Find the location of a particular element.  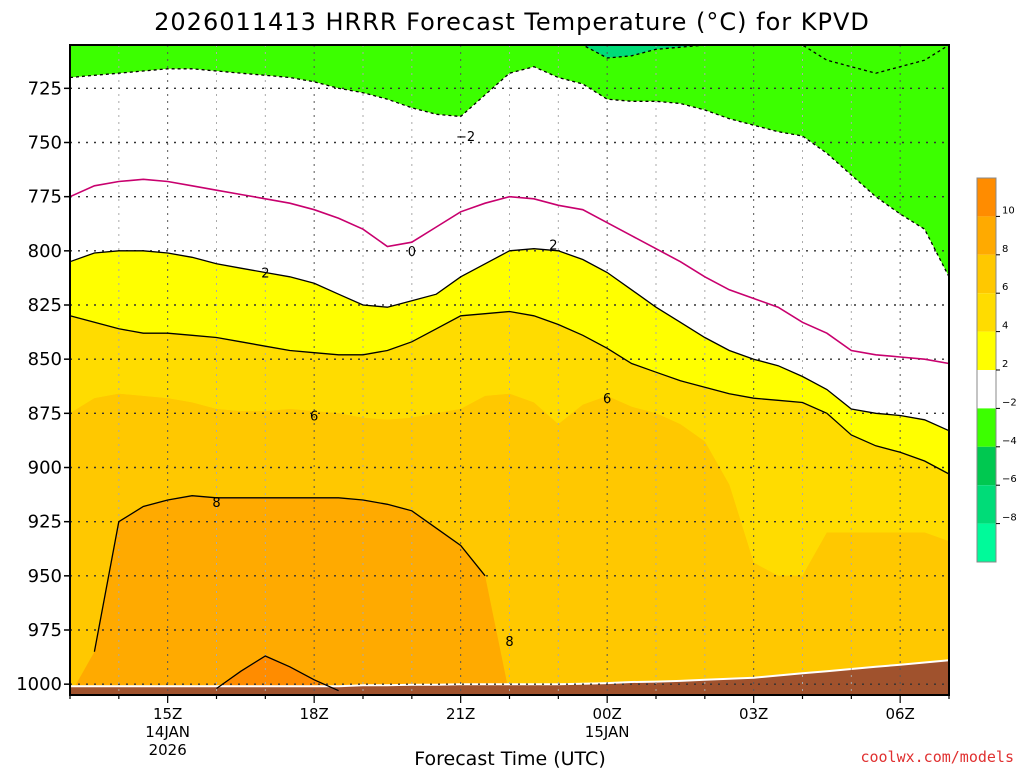

y-tick-label: 900 is located at coordinates (45, 468).